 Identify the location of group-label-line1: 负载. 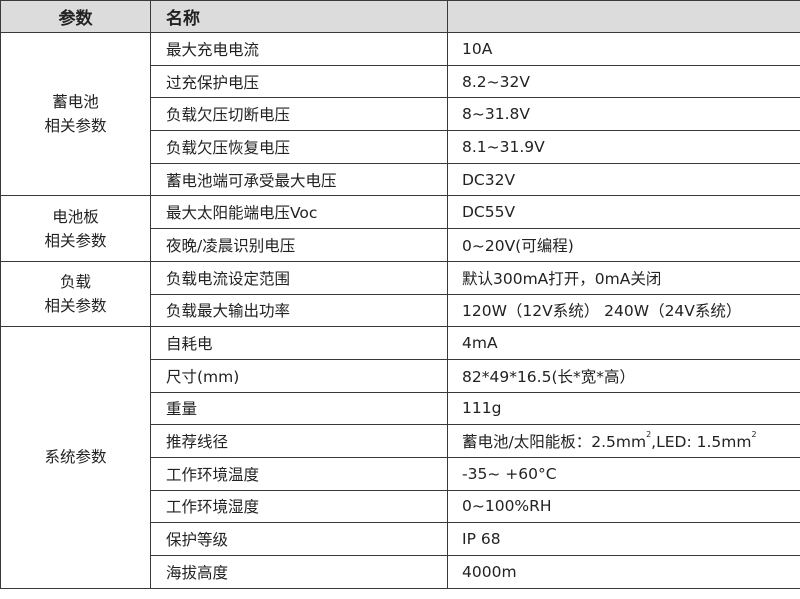
(75, 282).